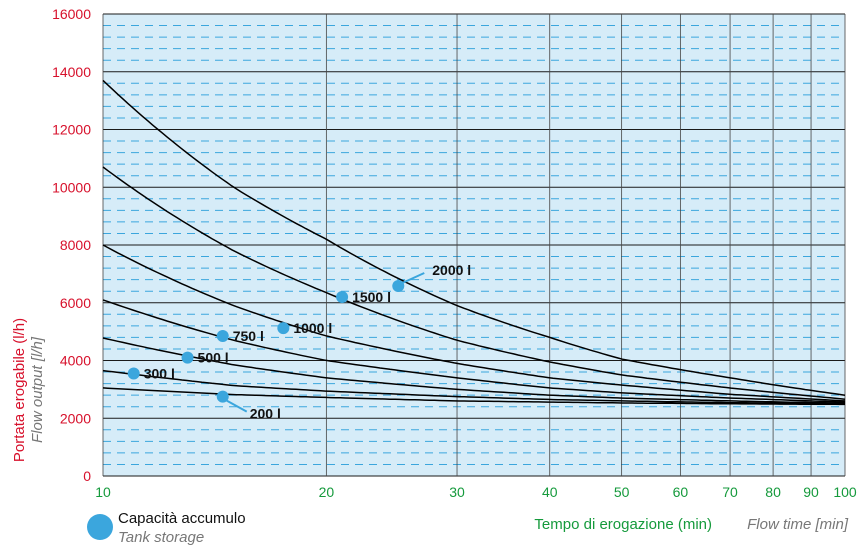 This screenshot has width=862, height=550. Describe the element at coordinates (550, 492) in the screenshot. I see `x-tick-label: 40` at that location.